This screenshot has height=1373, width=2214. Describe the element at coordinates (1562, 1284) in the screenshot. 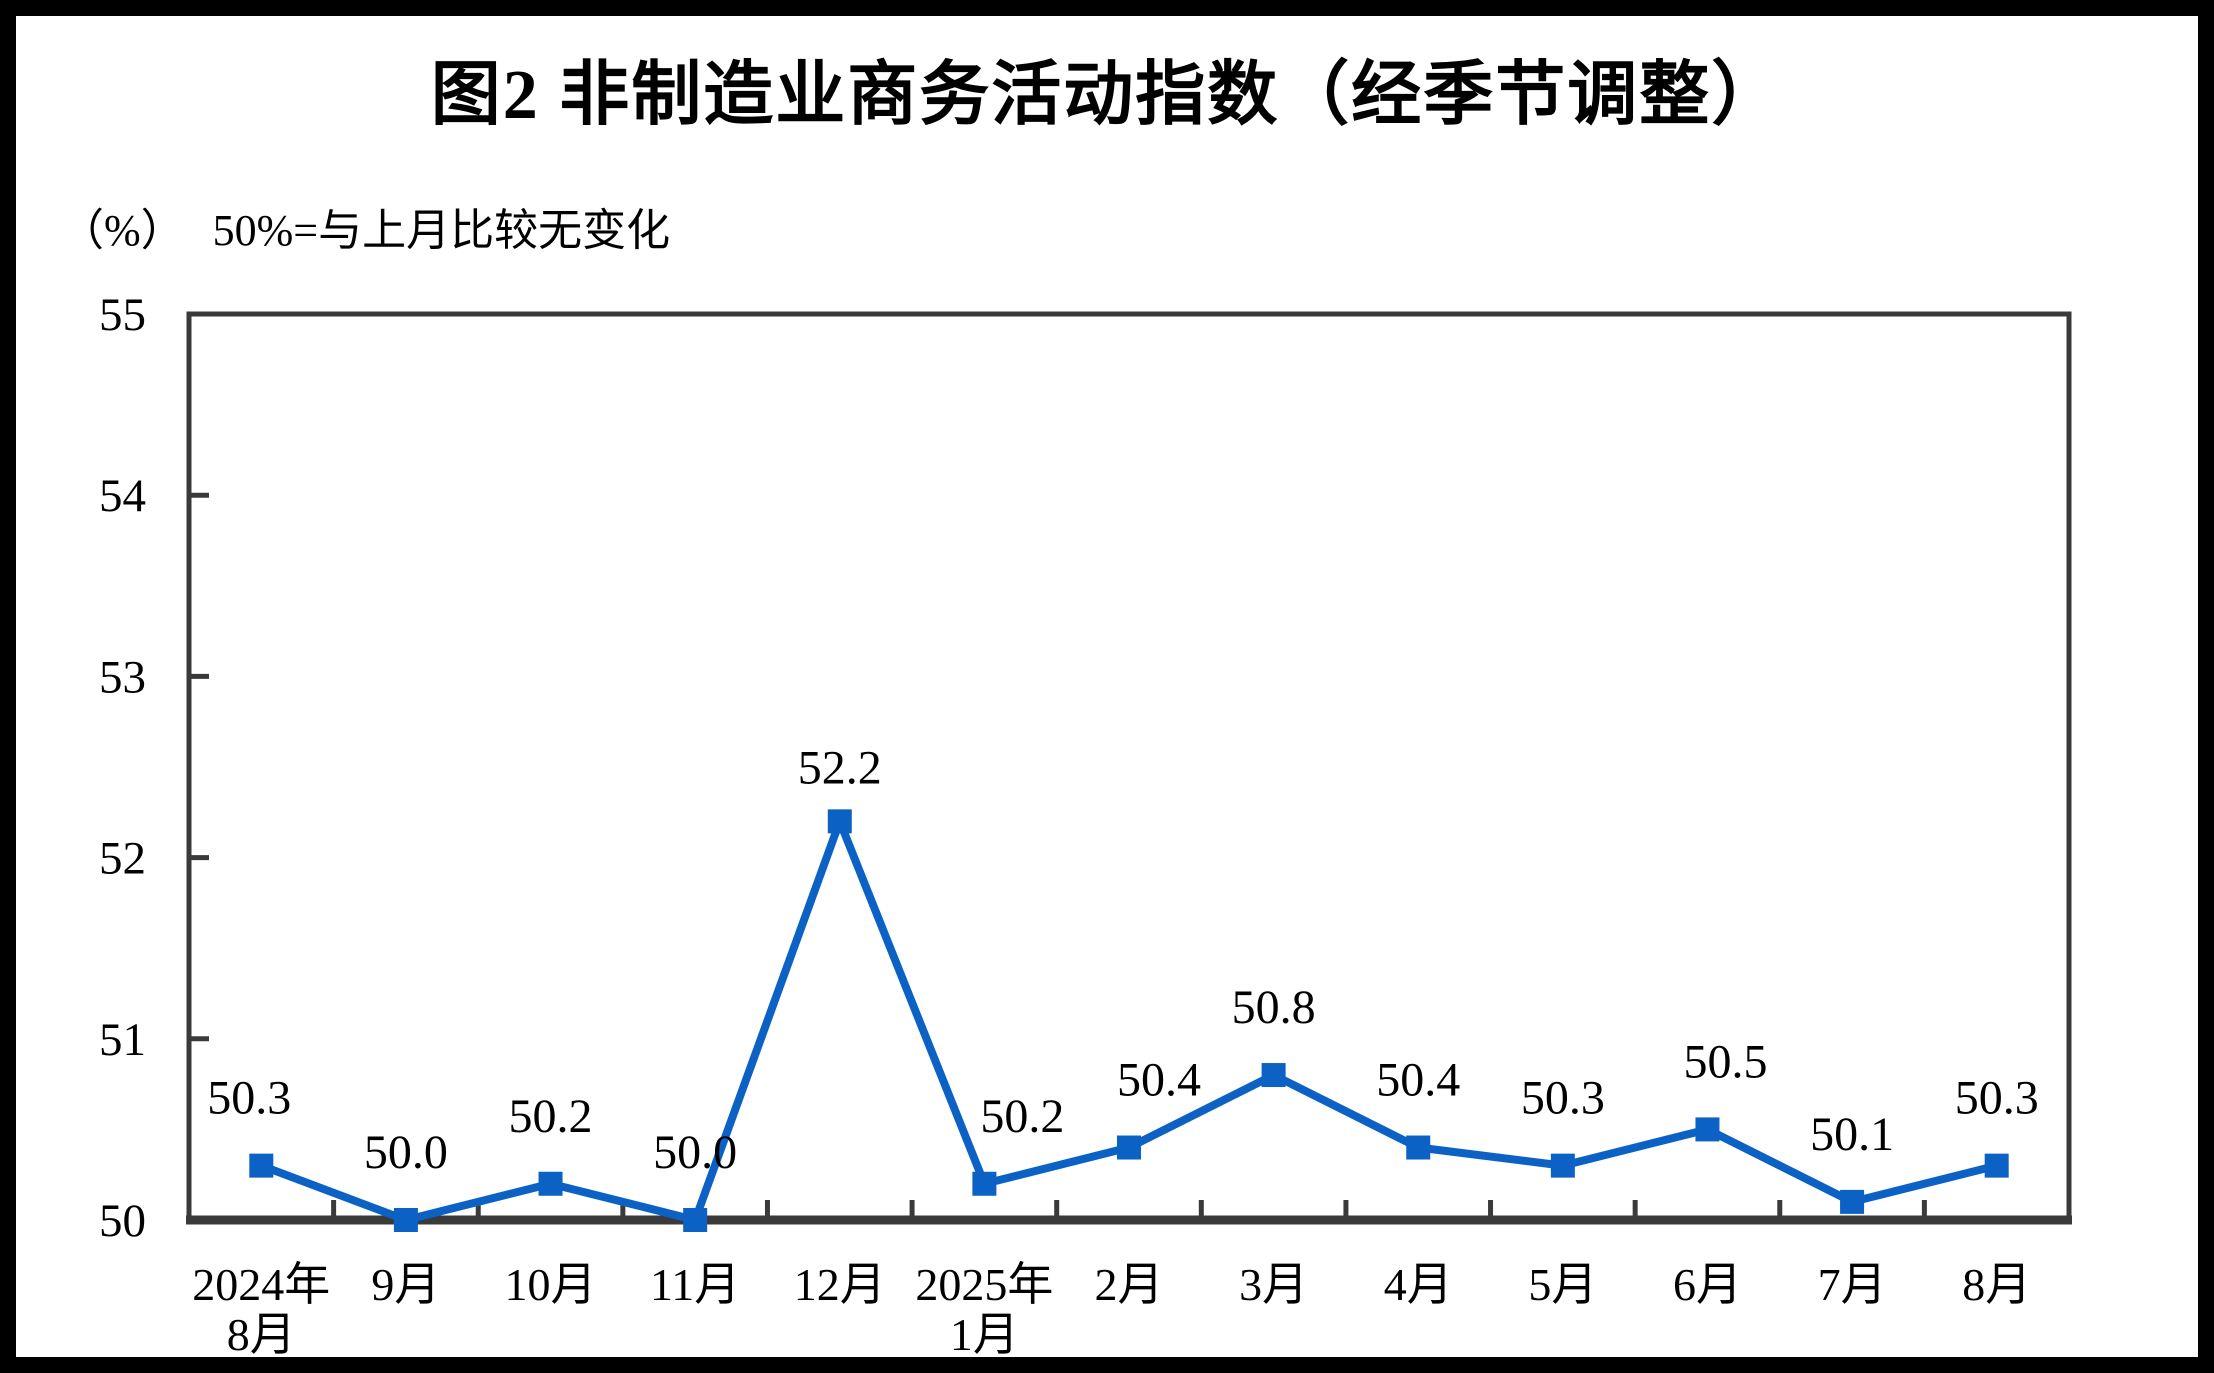

I see `x-tick-label: 5月` at that location.